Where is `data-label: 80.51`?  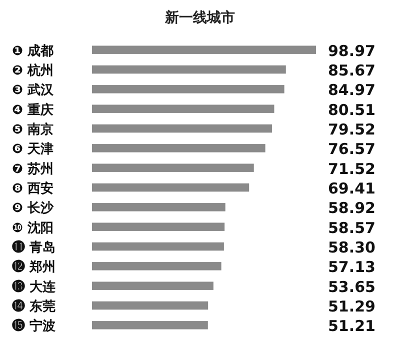
data-label: 80.51 is located at coordinates (352, 109).